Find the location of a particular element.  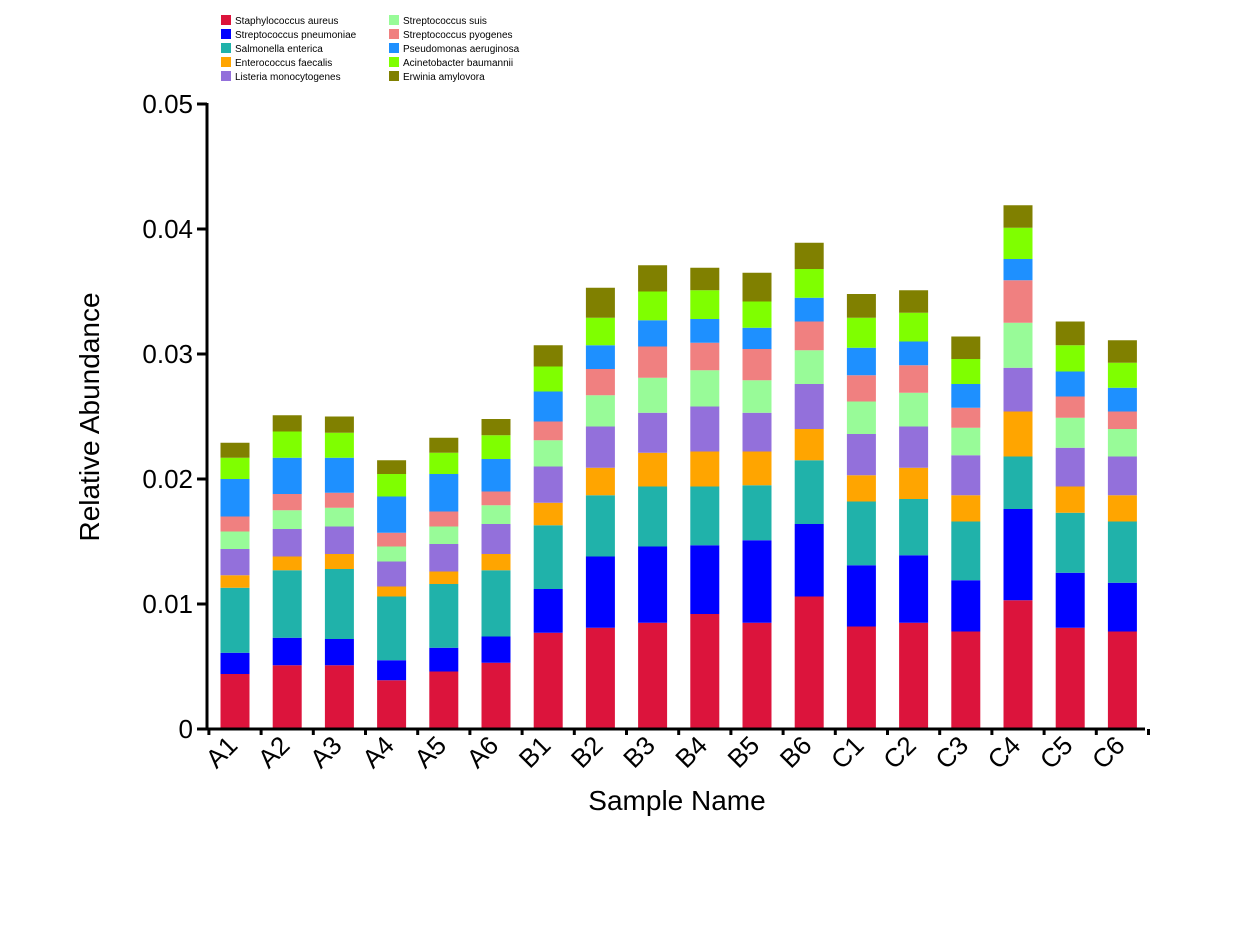

x-tick-label-A4: A4 is located at coordinates (378, 752).